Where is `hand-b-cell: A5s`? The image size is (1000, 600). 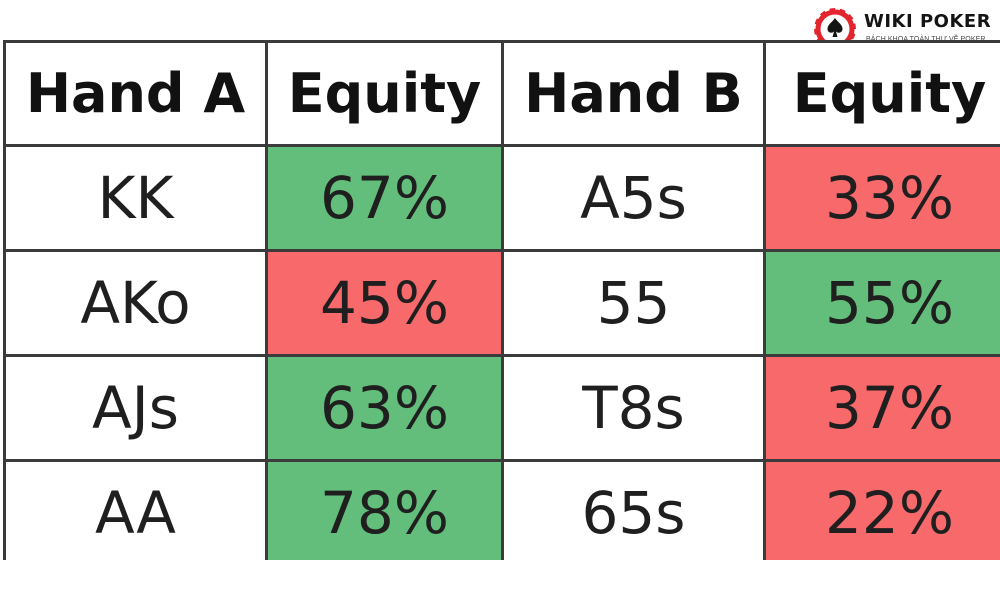 hand-b-cell: A5s is located at coordinates (633, 198).